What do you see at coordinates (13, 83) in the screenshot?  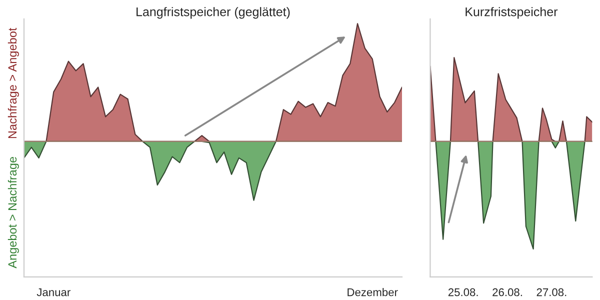 I see `text: Nachfrage > Angebot` at bounding box center [13, 83].